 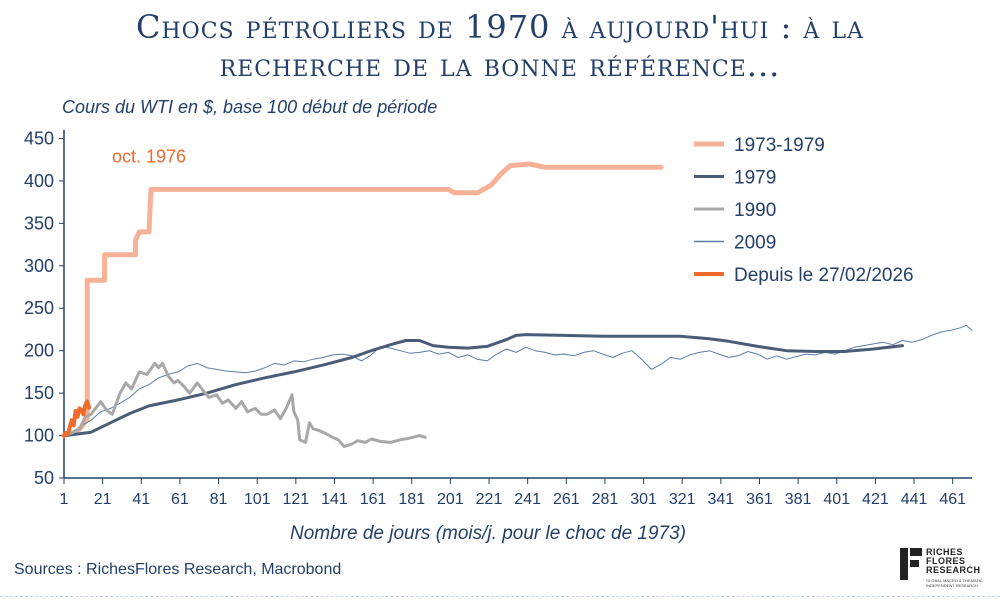 I want to click on y-tick-label: 400, so click(x=39, y=181).